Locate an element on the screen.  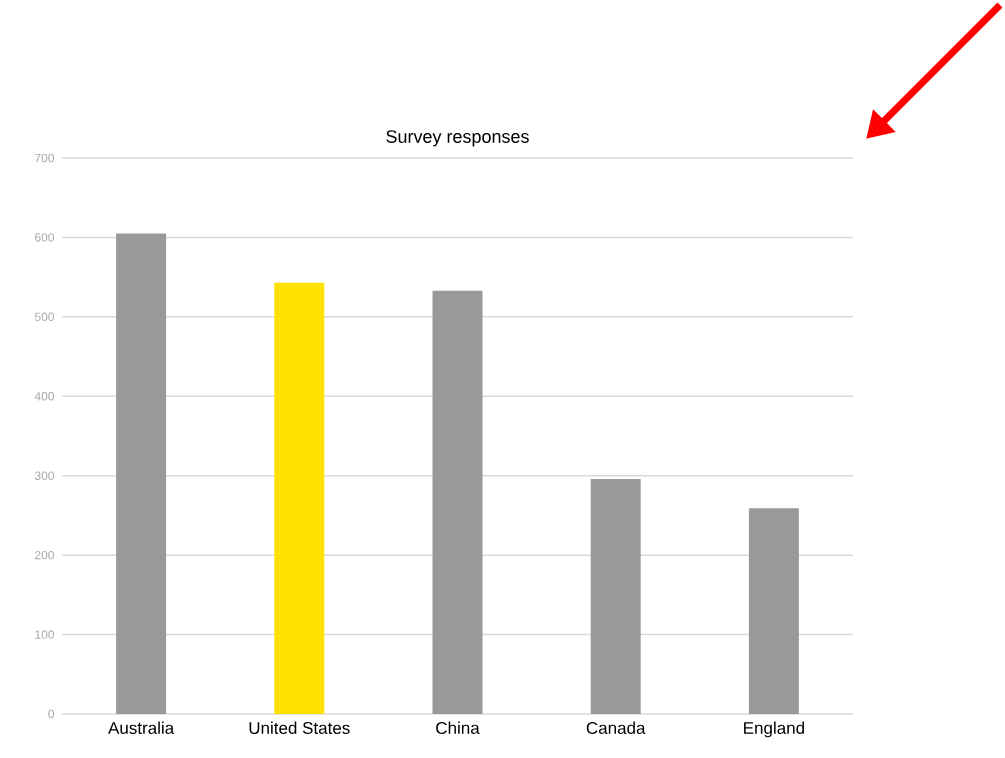
y-tick-label: 100 is located at coordinates (45, 634).